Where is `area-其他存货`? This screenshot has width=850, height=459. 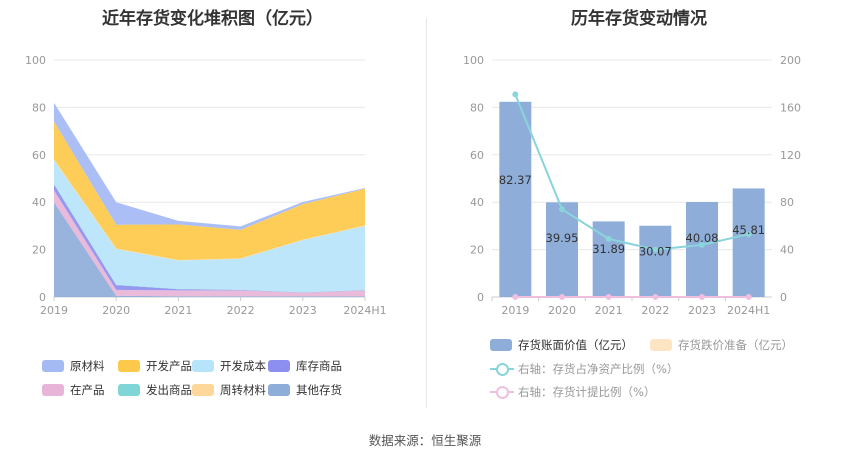 area-其他存货 is located at coordinates (209, 249).